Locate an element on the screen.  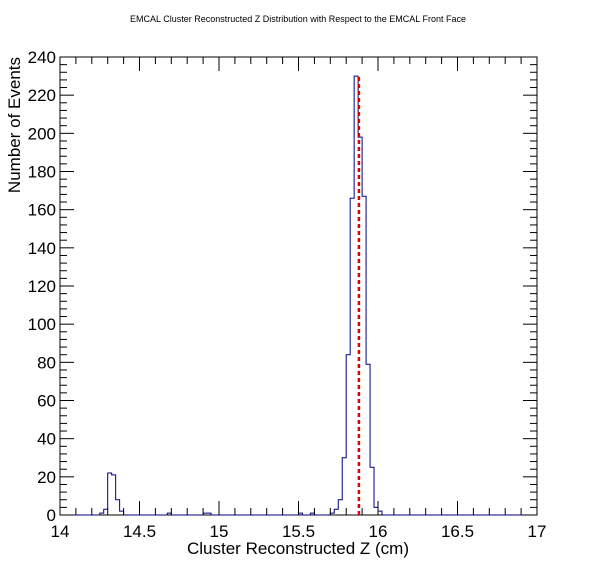
y-tick-label: 220 is located at coordinates (42, 95).